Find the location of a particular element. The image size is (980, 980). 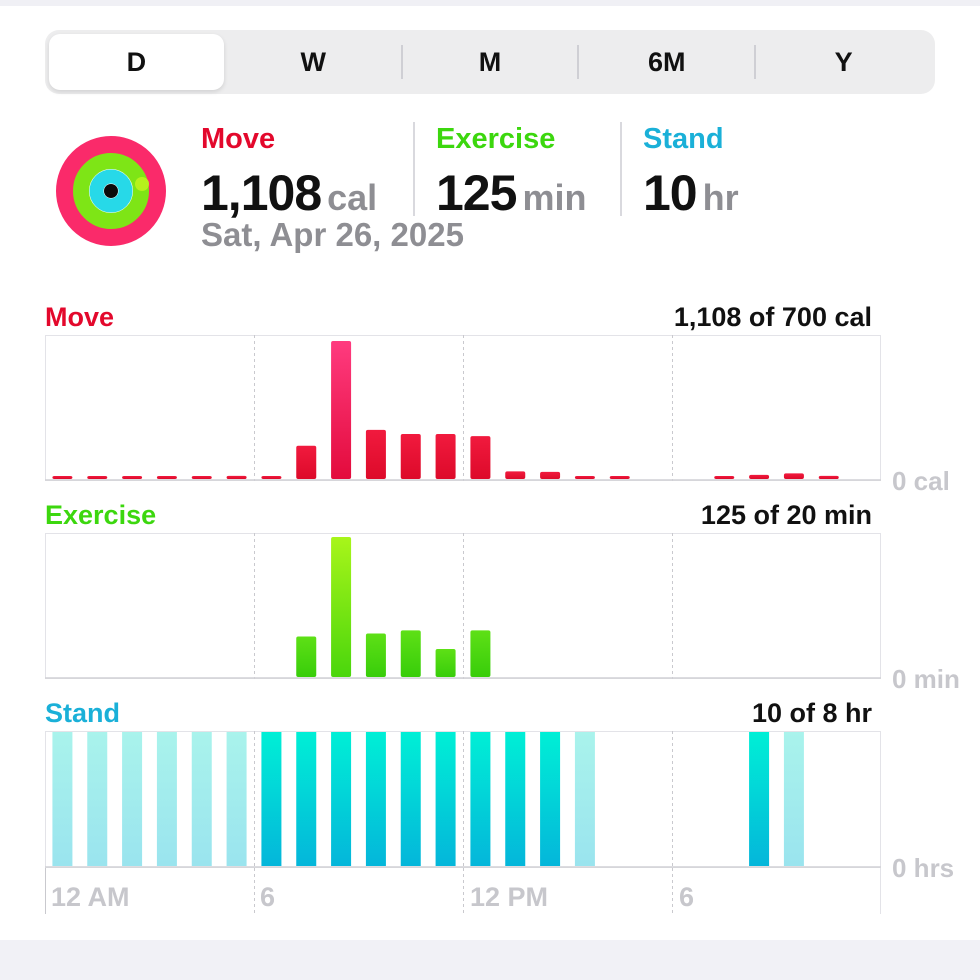

x-axis-label-6am: 6 is located at coordinates (268, 897).